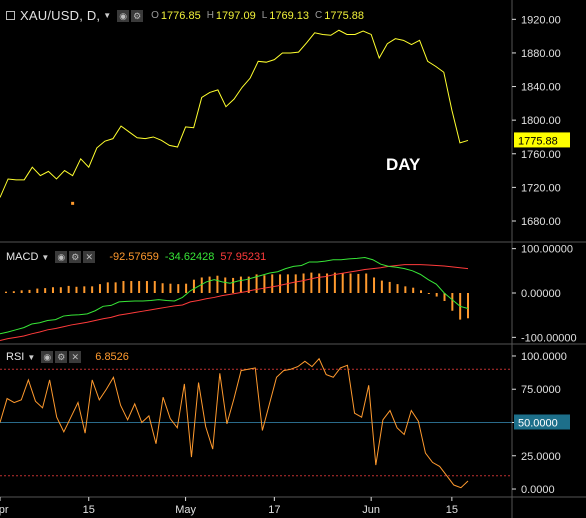  What do you see at coordinates (210, 15) in the screenshot?
I see `high-label: H` at bounding box center [210, 15].